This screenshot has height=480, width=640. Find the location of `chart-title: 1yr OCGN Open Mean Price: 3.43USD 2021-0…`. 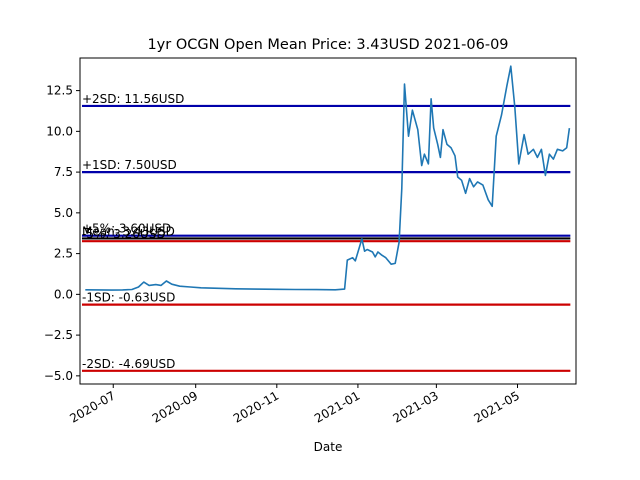

chart-title: 1yr OCGN Open Mean Price: 3.43USD 2021-0… is located at coordinates (327, 45).